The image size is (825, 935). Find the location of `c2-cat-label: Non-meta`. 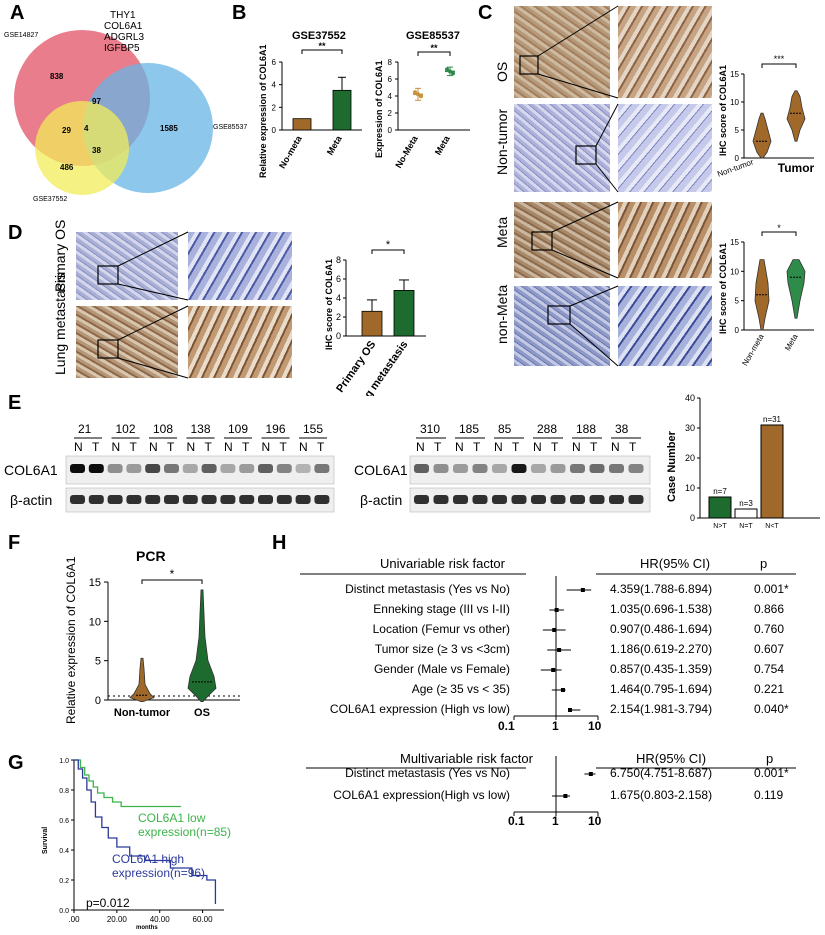

c2-cat-label: Non-meta is located at coordinates (753, 349).